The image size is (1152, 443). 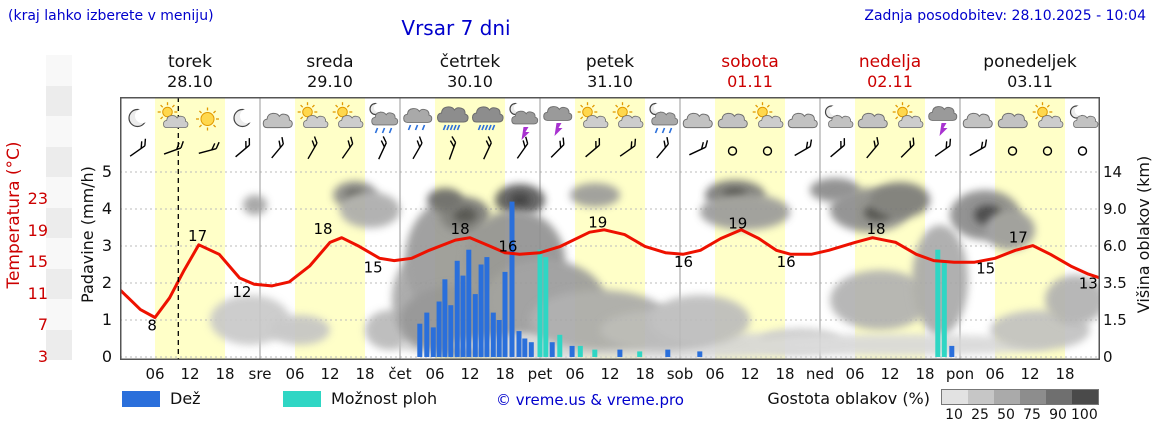 I want to click on day-abbrev: pet, so click(x=540, y=374).